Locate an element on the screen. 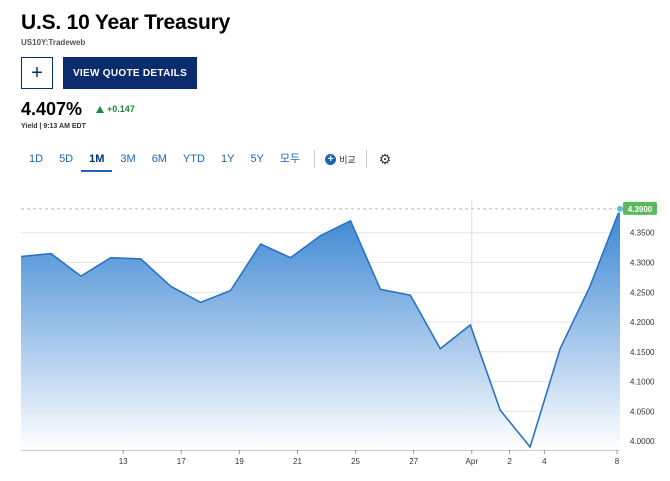 This screenshot has height=481, width=670. yield-timestamp: Yield | 9:13 AM EDT is located at coordinates (53, 126).